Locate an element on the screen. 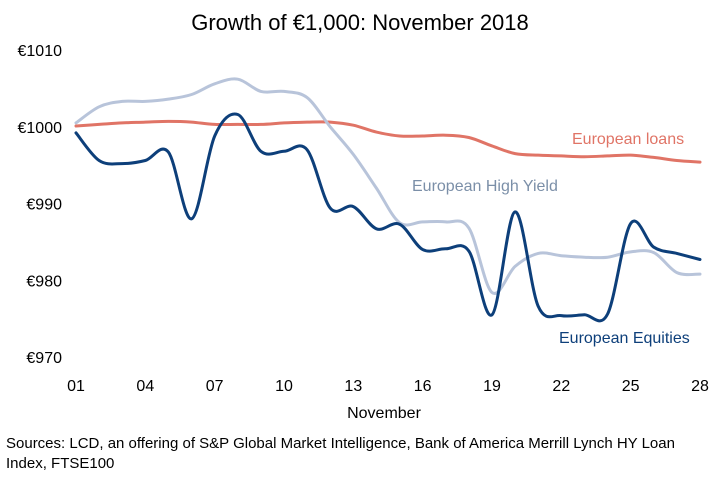 The height and width of the screenshot is (481, 720). x-tick-label: 13 is located at coordinates (353, 386).